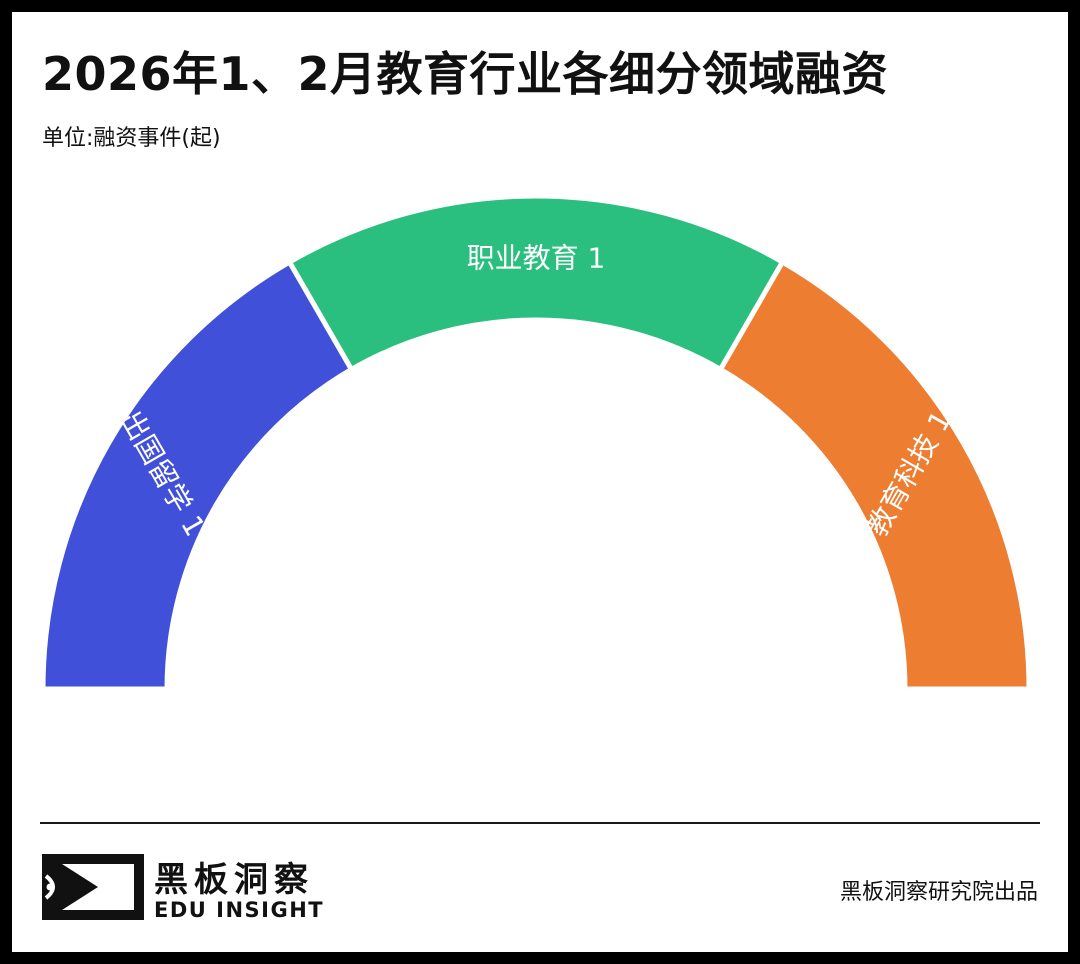  I want to click on brand-name-en: EDU INSIGHT, so click(239, 910).